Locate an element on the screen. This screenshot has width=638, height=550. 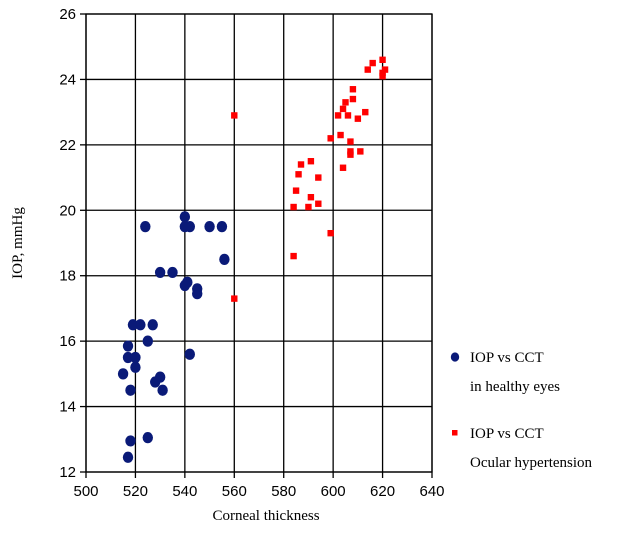
y-tick-label: 16 is located at coordinates (67, 341).